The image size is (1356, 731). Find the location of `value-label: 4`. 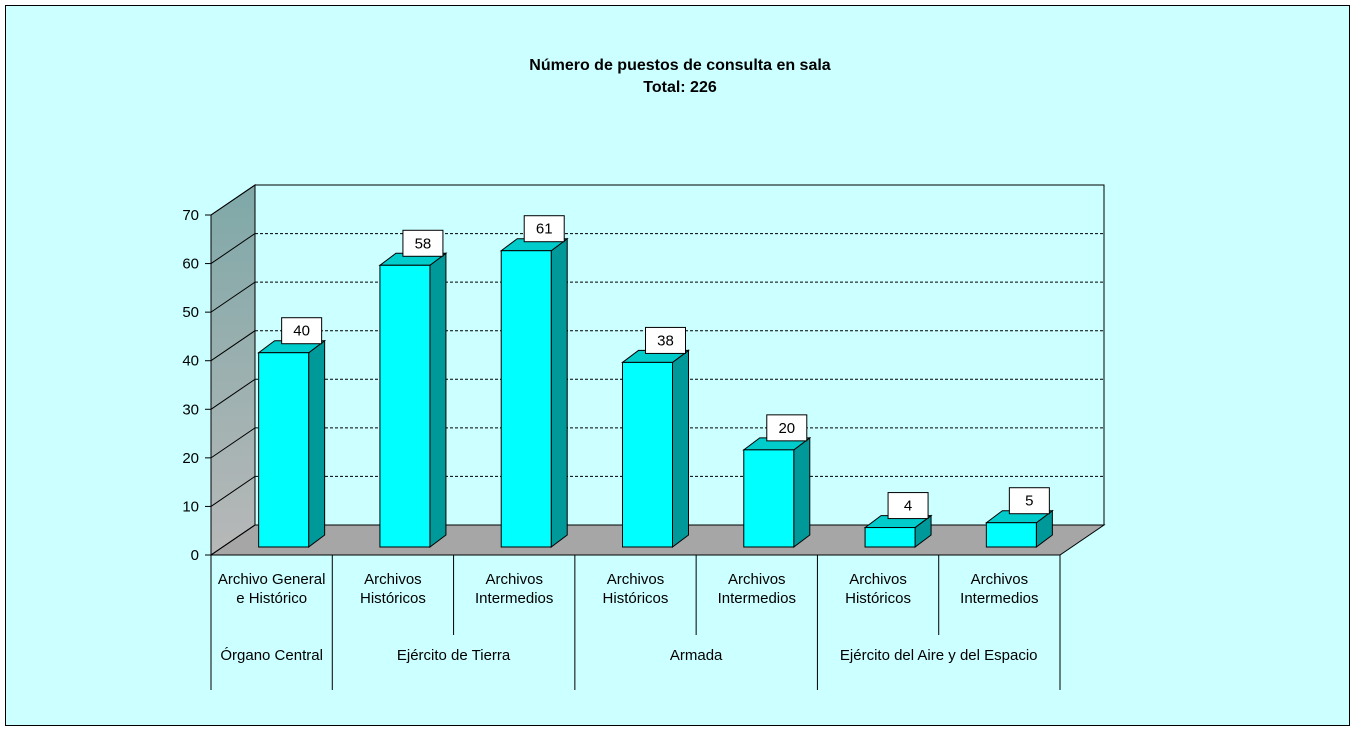

value-label: 4 is located at coordinates (908, 506).